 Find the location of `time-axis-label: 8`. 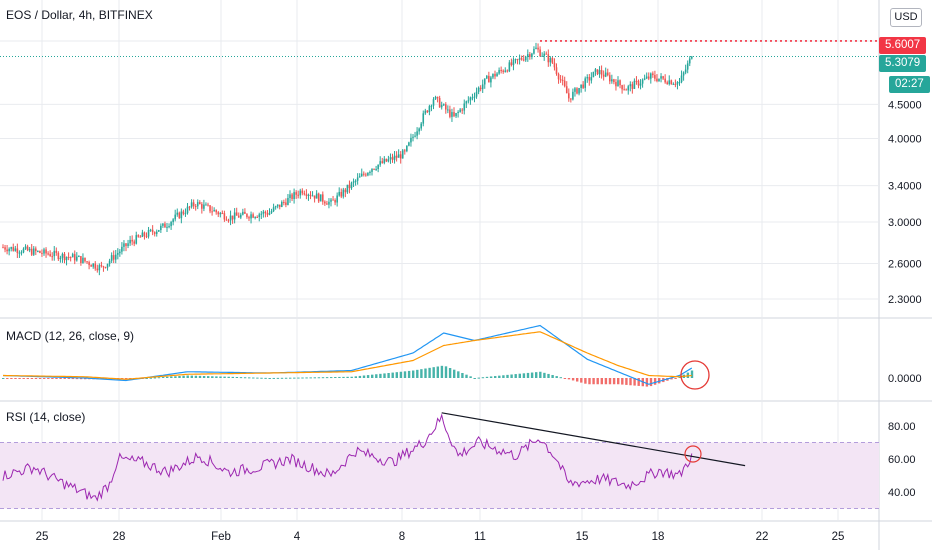

time-axis-label: 8 is located at coordinates (402, 537).